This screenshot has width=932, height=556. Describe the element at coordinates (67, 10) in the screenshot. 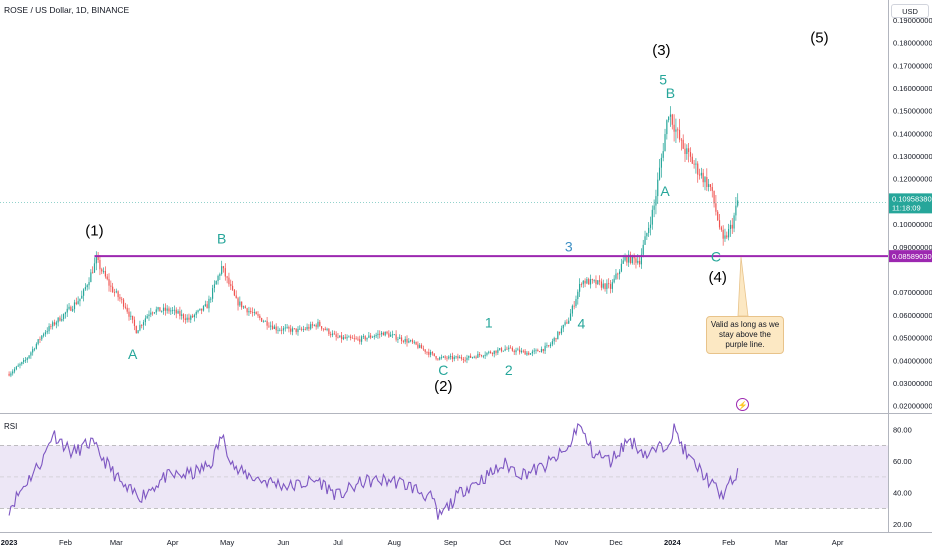

I see `symbol-title: ROSE / US Dollar, 1D, BINANCE` at that location.